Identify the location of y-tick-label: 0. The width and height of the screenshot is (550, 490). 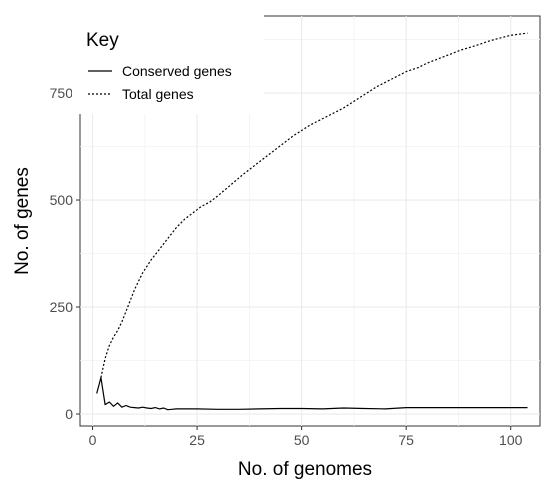
(69, 414).